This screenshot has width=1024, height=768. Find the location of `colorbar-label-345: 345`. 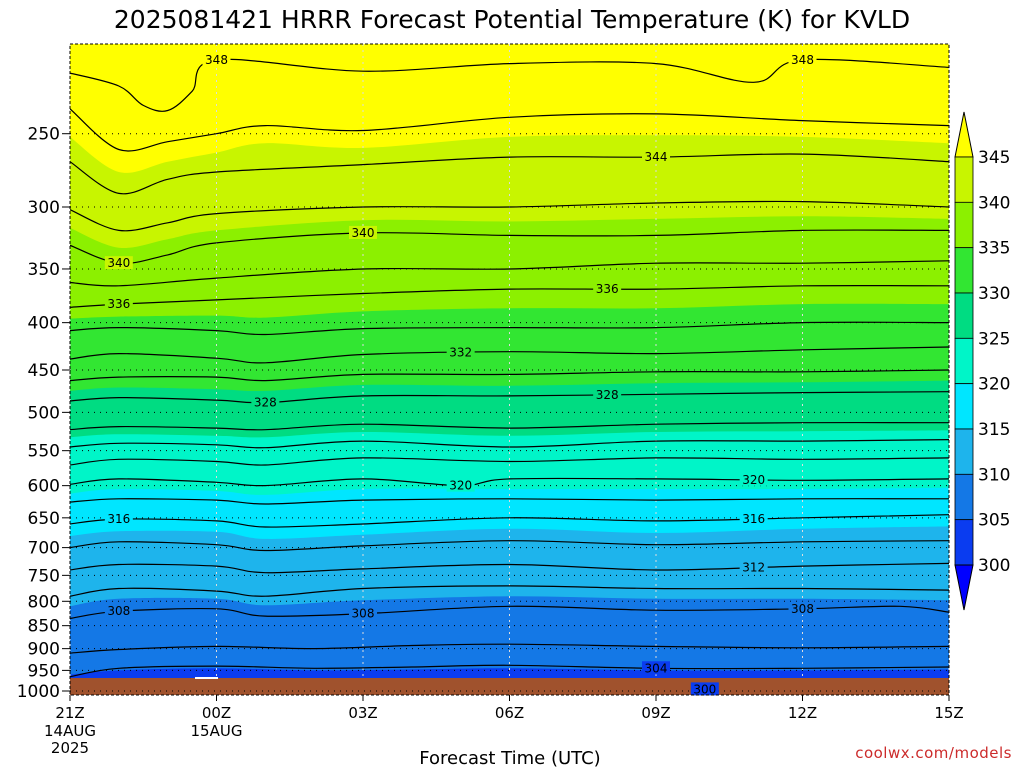

colorbar-label-345: 345 is located at coordinates (994, 158).